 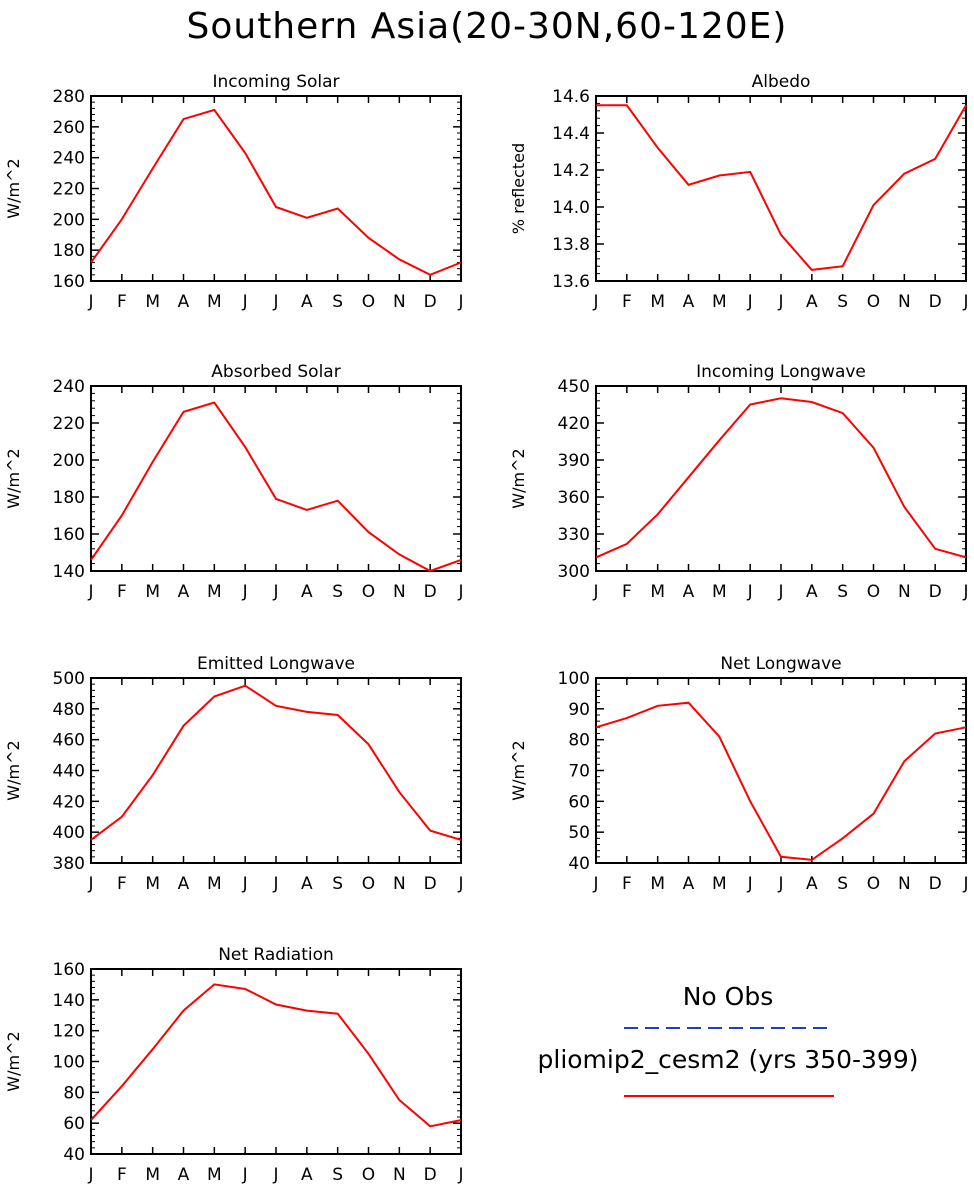 I want to click on chart-0-title: Incoming Solar, so click(x=275, y=82).